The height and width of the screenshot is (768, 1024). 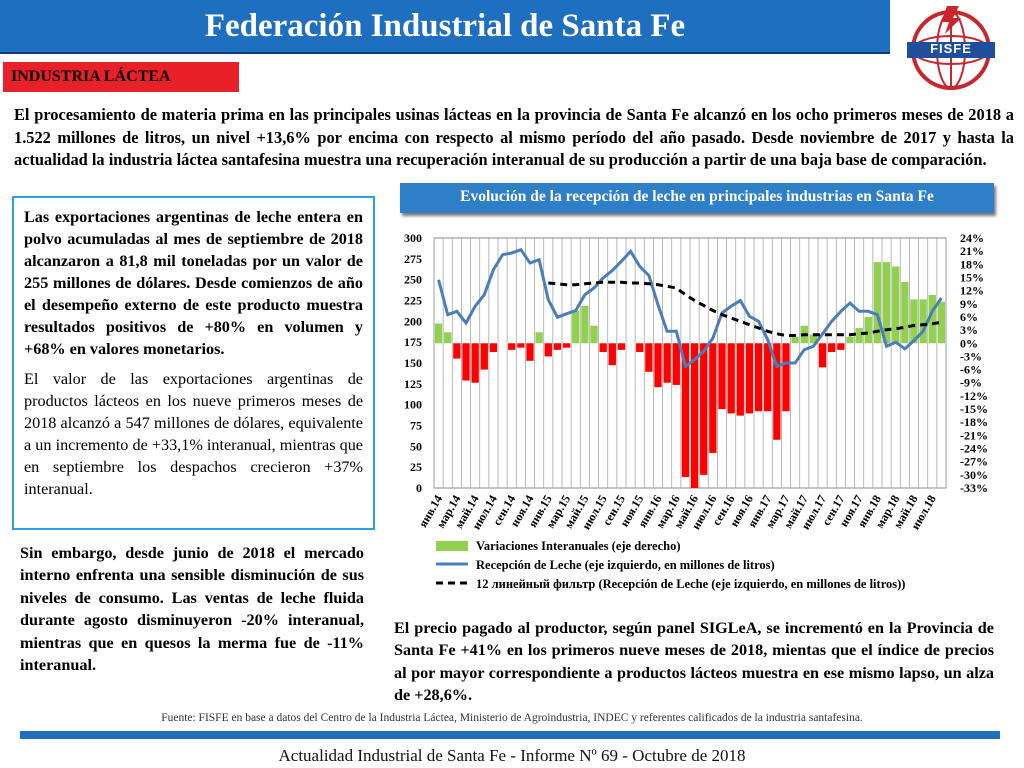 I want to click on y-left-tick-label: 75, so click(x=416, y=426).